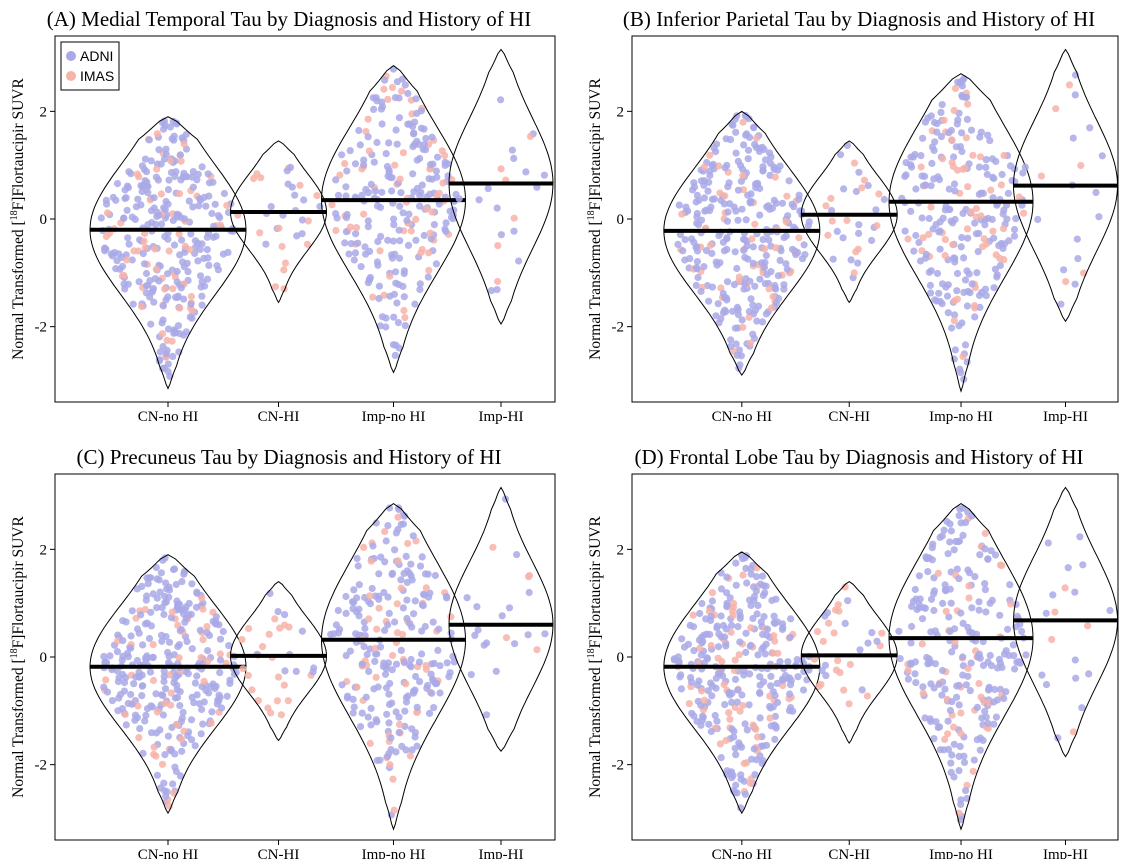 The height and width of the screenshot is (859, 1124). I want to click on y-tick-label: -2, so click(41, 328).